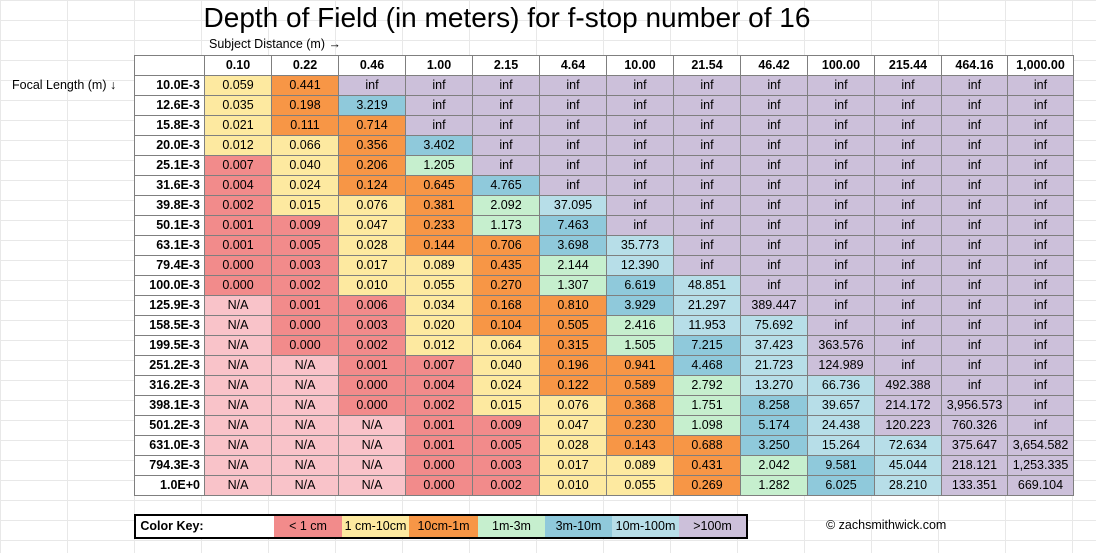  I want to click on data-cell: 4.468, so click(707, 365).